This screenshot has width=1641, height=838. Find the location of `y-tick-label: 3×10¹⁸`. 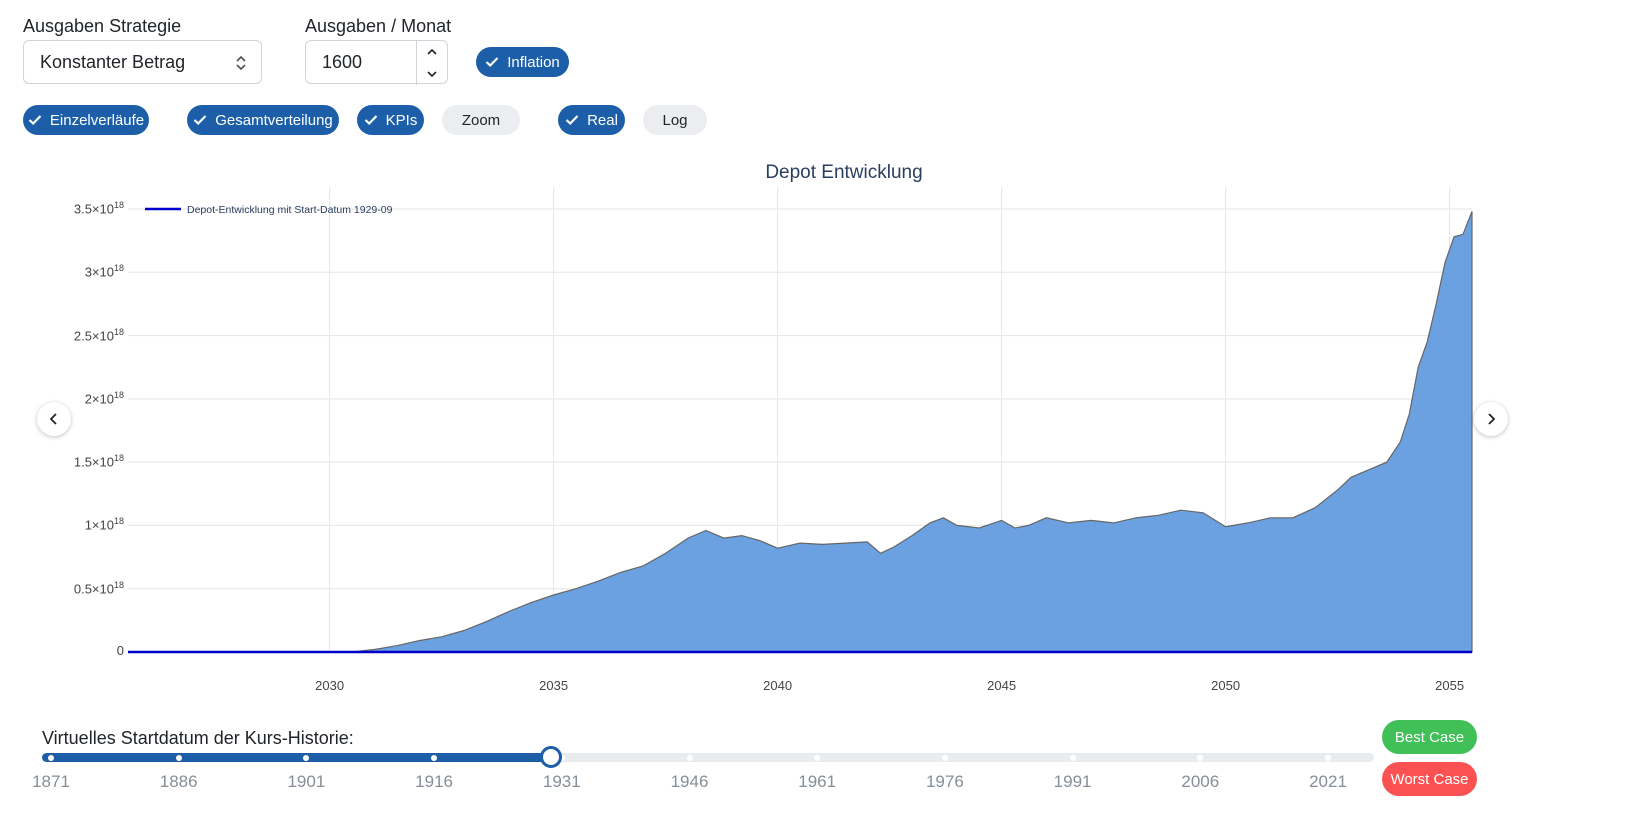

y-tick-label: 3×10¹⁸ is located at coordinates (104, 271).